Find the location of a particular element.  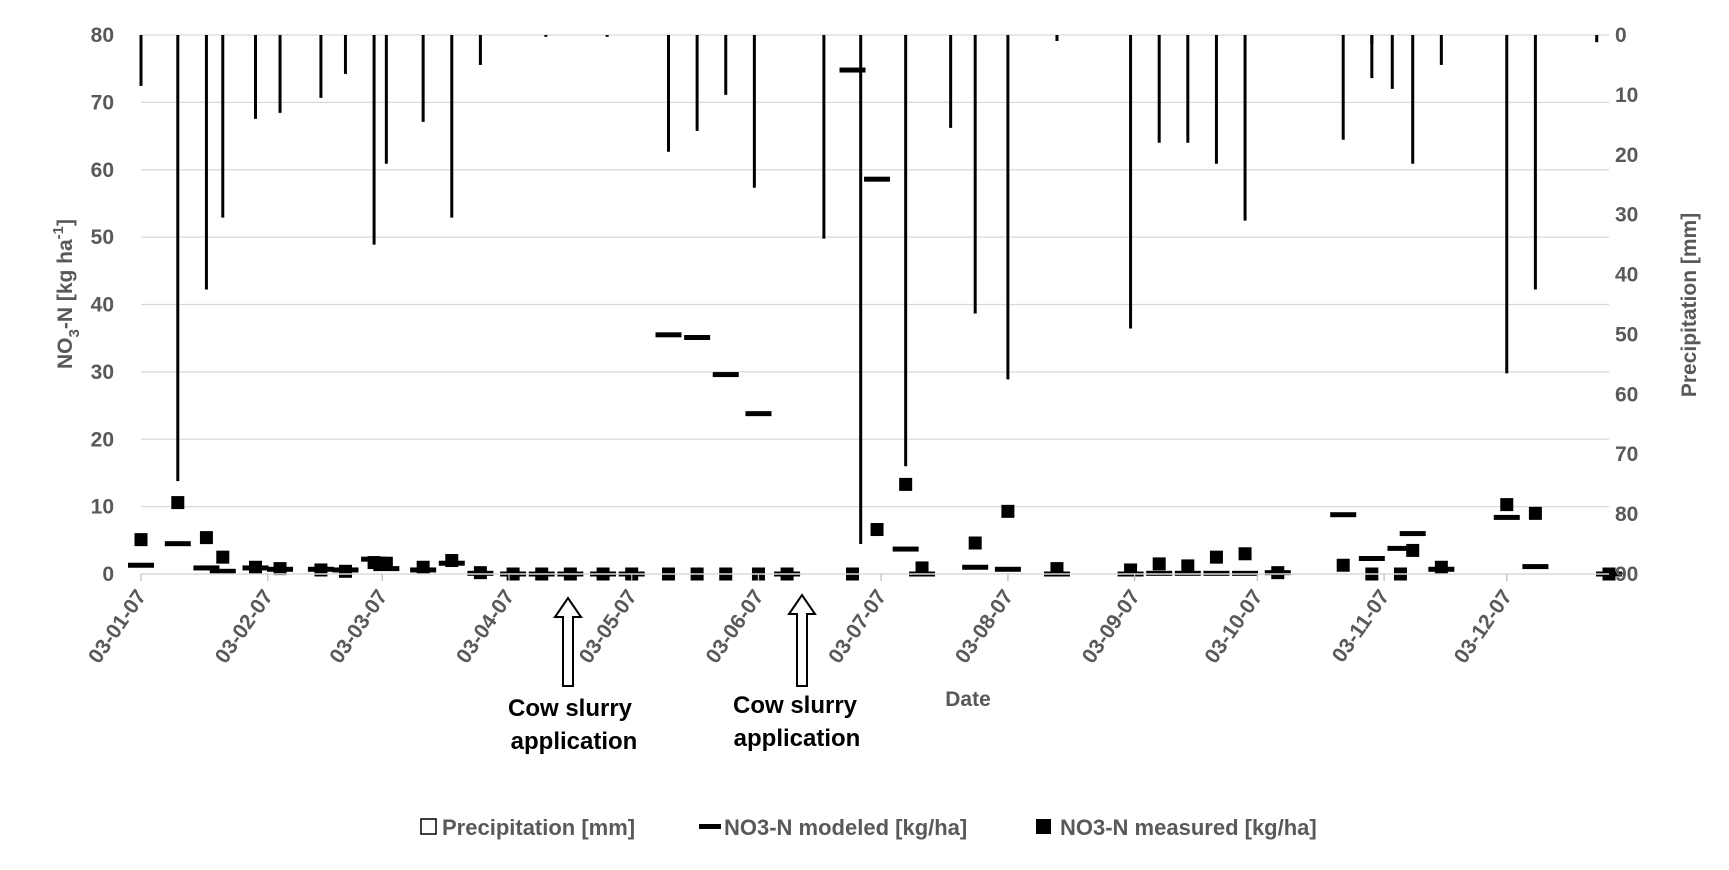

y-left-tick-label: 70 is located at coordinates (102, 102).